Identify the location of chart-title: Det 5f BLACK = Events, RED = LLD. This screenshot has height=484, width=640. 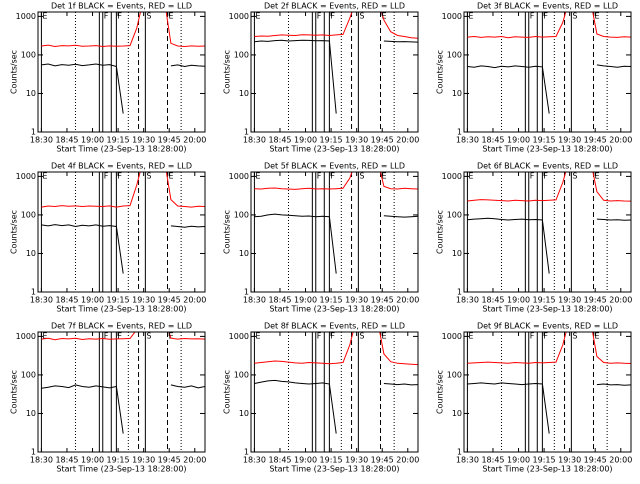
(334, 166).